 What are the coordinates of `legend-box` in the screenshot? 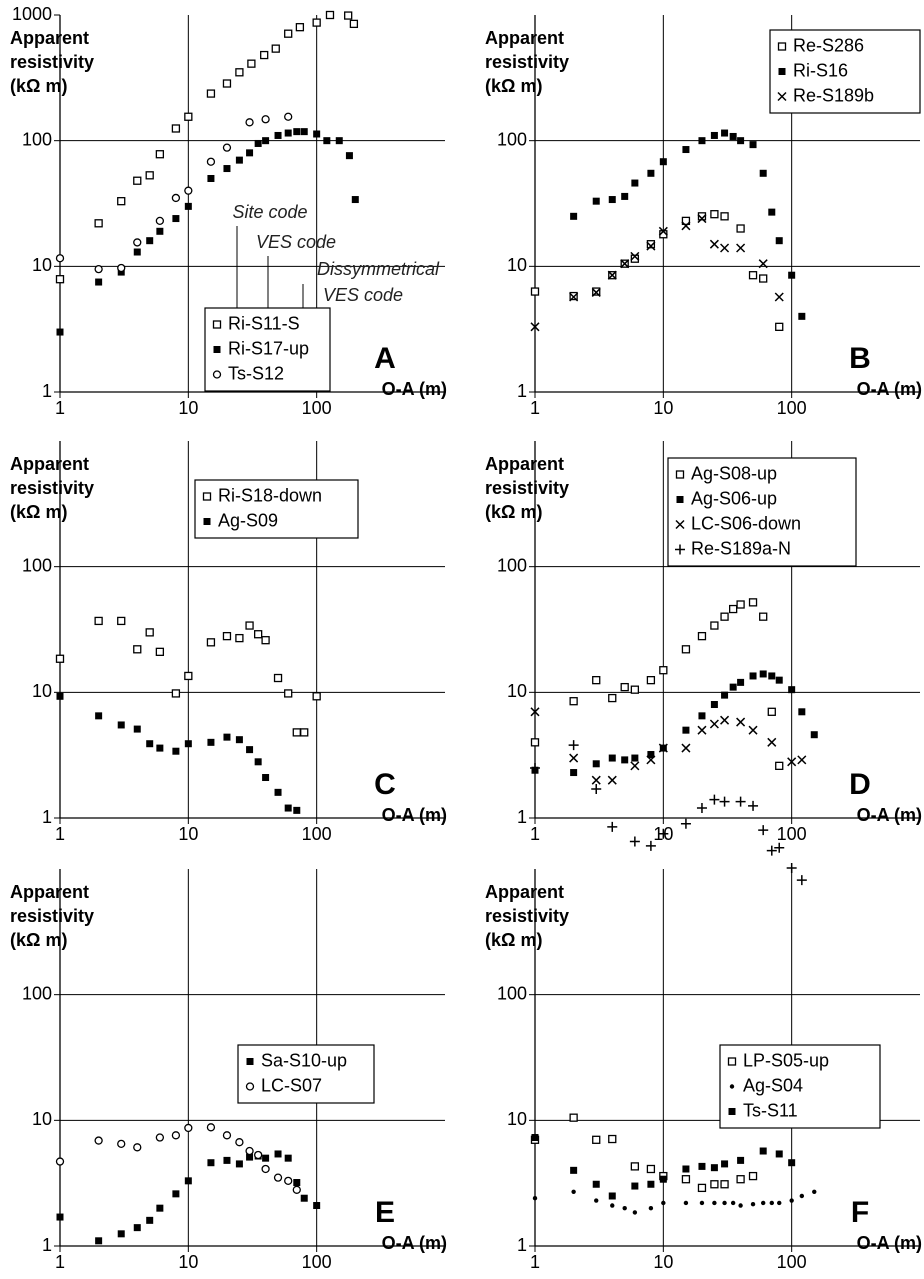 It's located at (762, 512).